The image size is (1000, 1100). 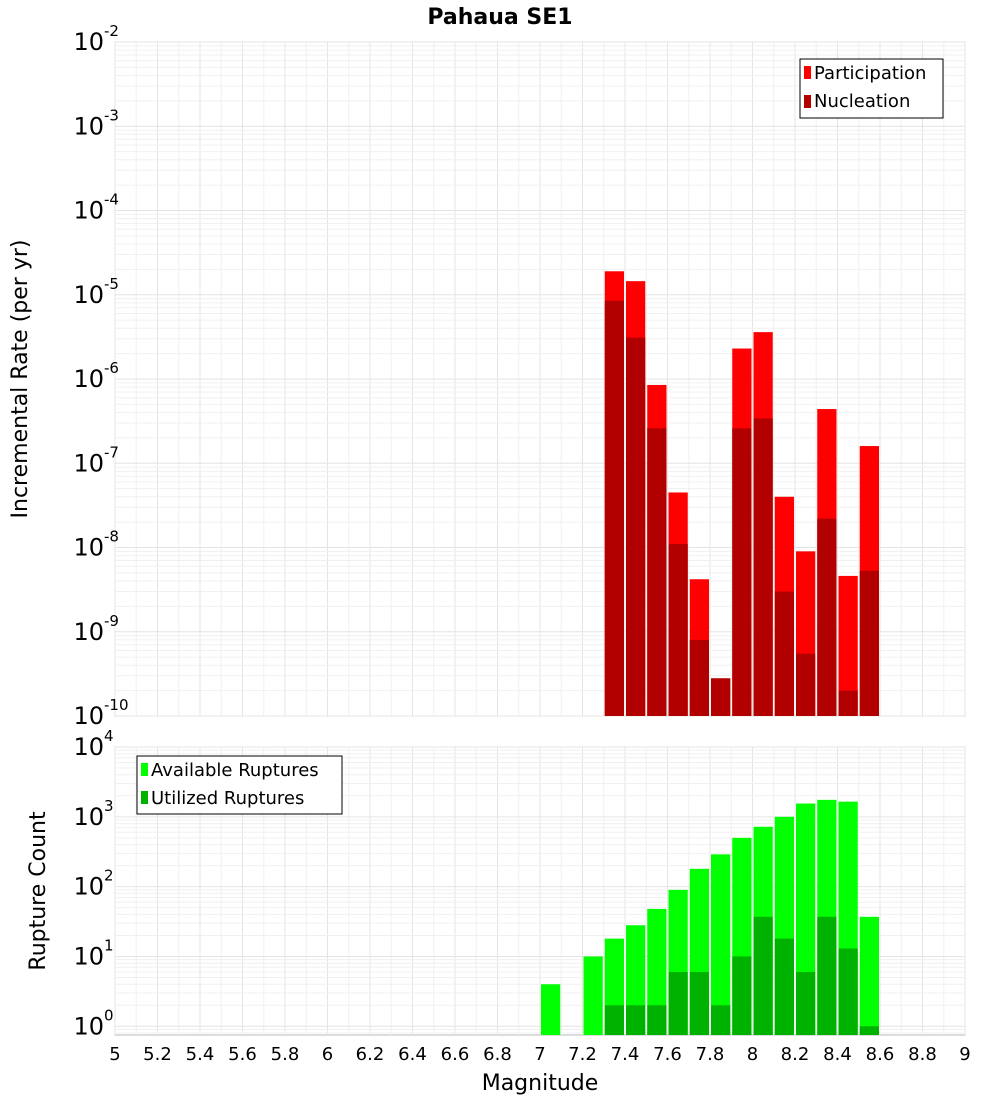 What do you see at coordinates (242, 1054) in the screenshot?
I see `x-tick-label: 5.6` at bounding box center [242, 1054].